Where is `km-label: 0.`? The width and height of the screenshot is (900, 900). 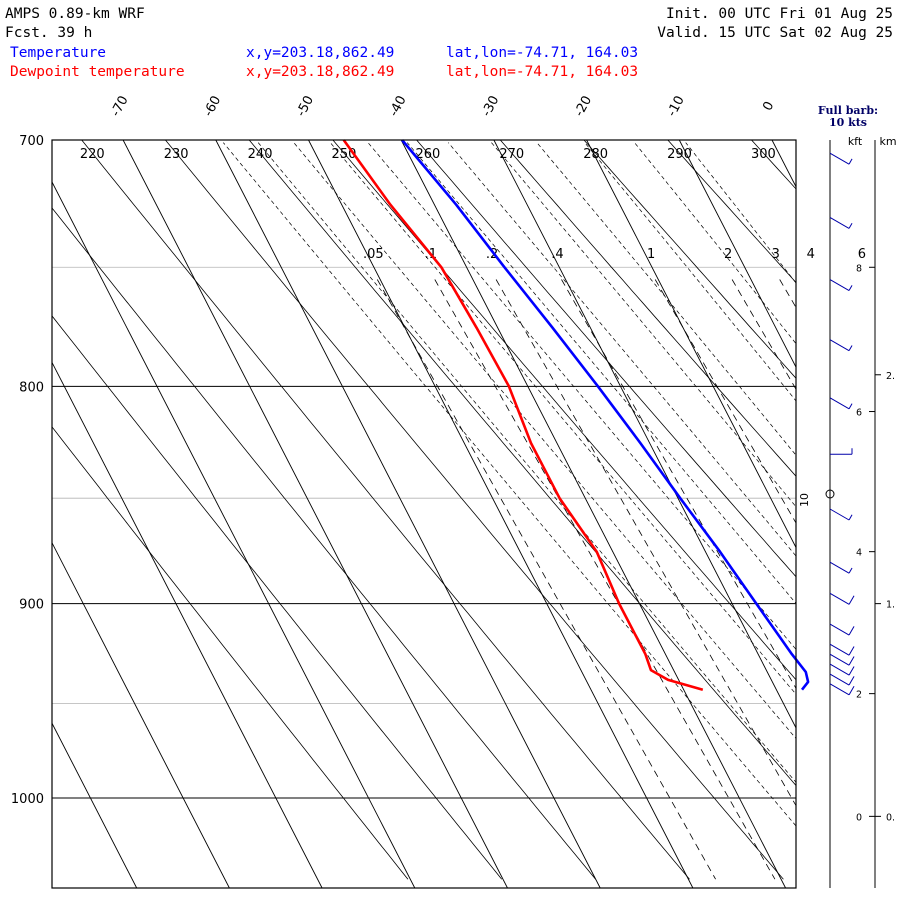 km-label: 0. is located at coordinates (890, 817).